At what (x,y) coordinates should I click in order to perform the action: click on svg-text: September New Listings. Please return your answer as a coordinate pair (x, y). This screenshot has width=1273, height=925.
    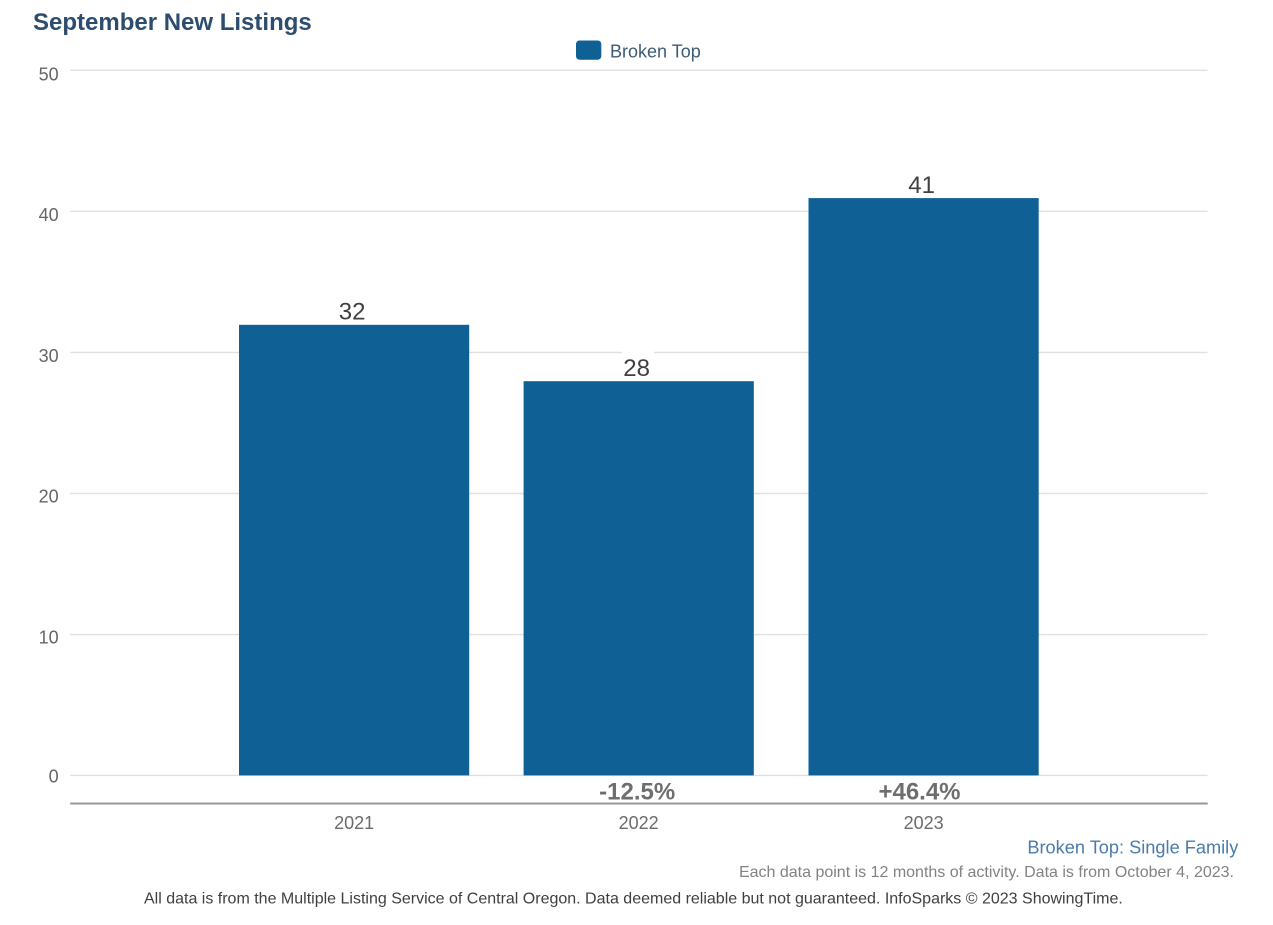
    Looking at the image, I should click on (172, 22).